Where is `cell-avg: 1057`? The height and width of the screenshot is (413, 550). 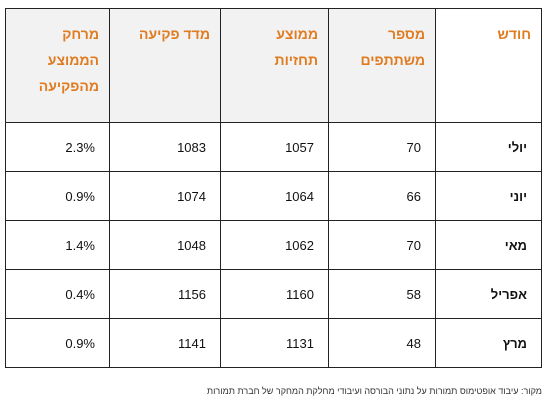 cell-avg: 1057 is located at coordinates (274, 147).